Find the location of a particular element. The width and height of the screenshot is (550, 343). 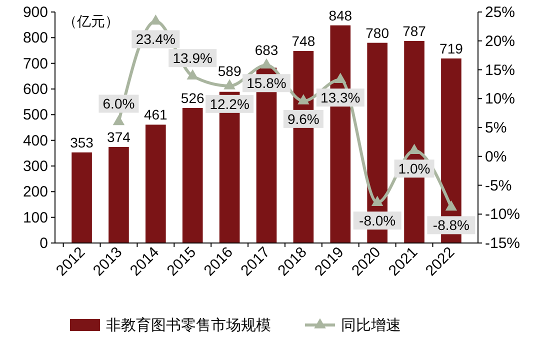

y-tick-label: 600 is located at coordinates (35, 89).